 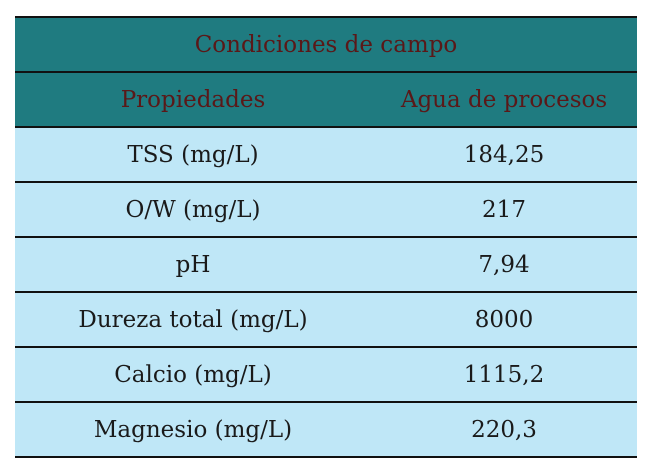 I want to click on table-cell: TSS (mg/L), so click(x=193, y=154).